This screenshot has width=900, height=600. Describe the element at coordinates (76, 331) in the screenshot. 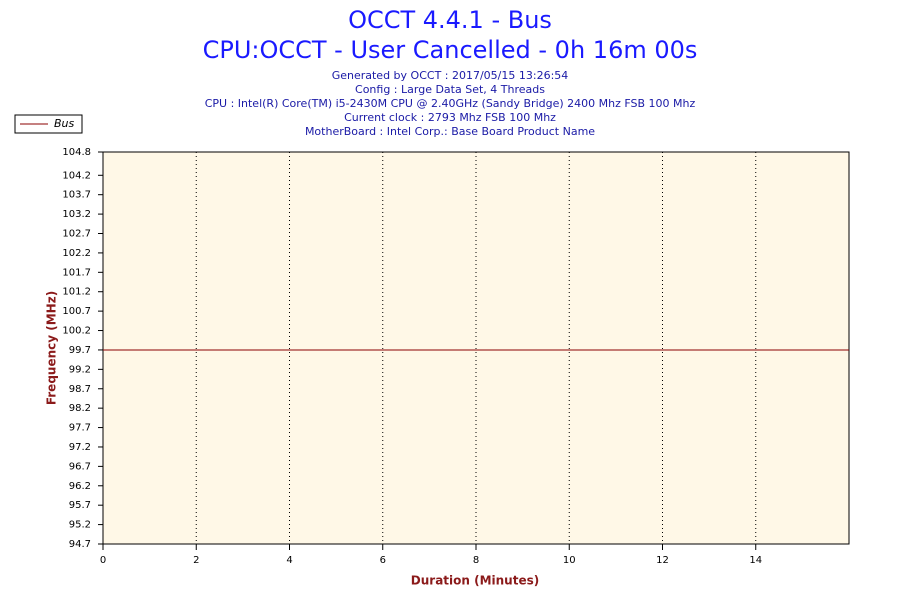

I see `y-tick-label: 100.2` at that location.